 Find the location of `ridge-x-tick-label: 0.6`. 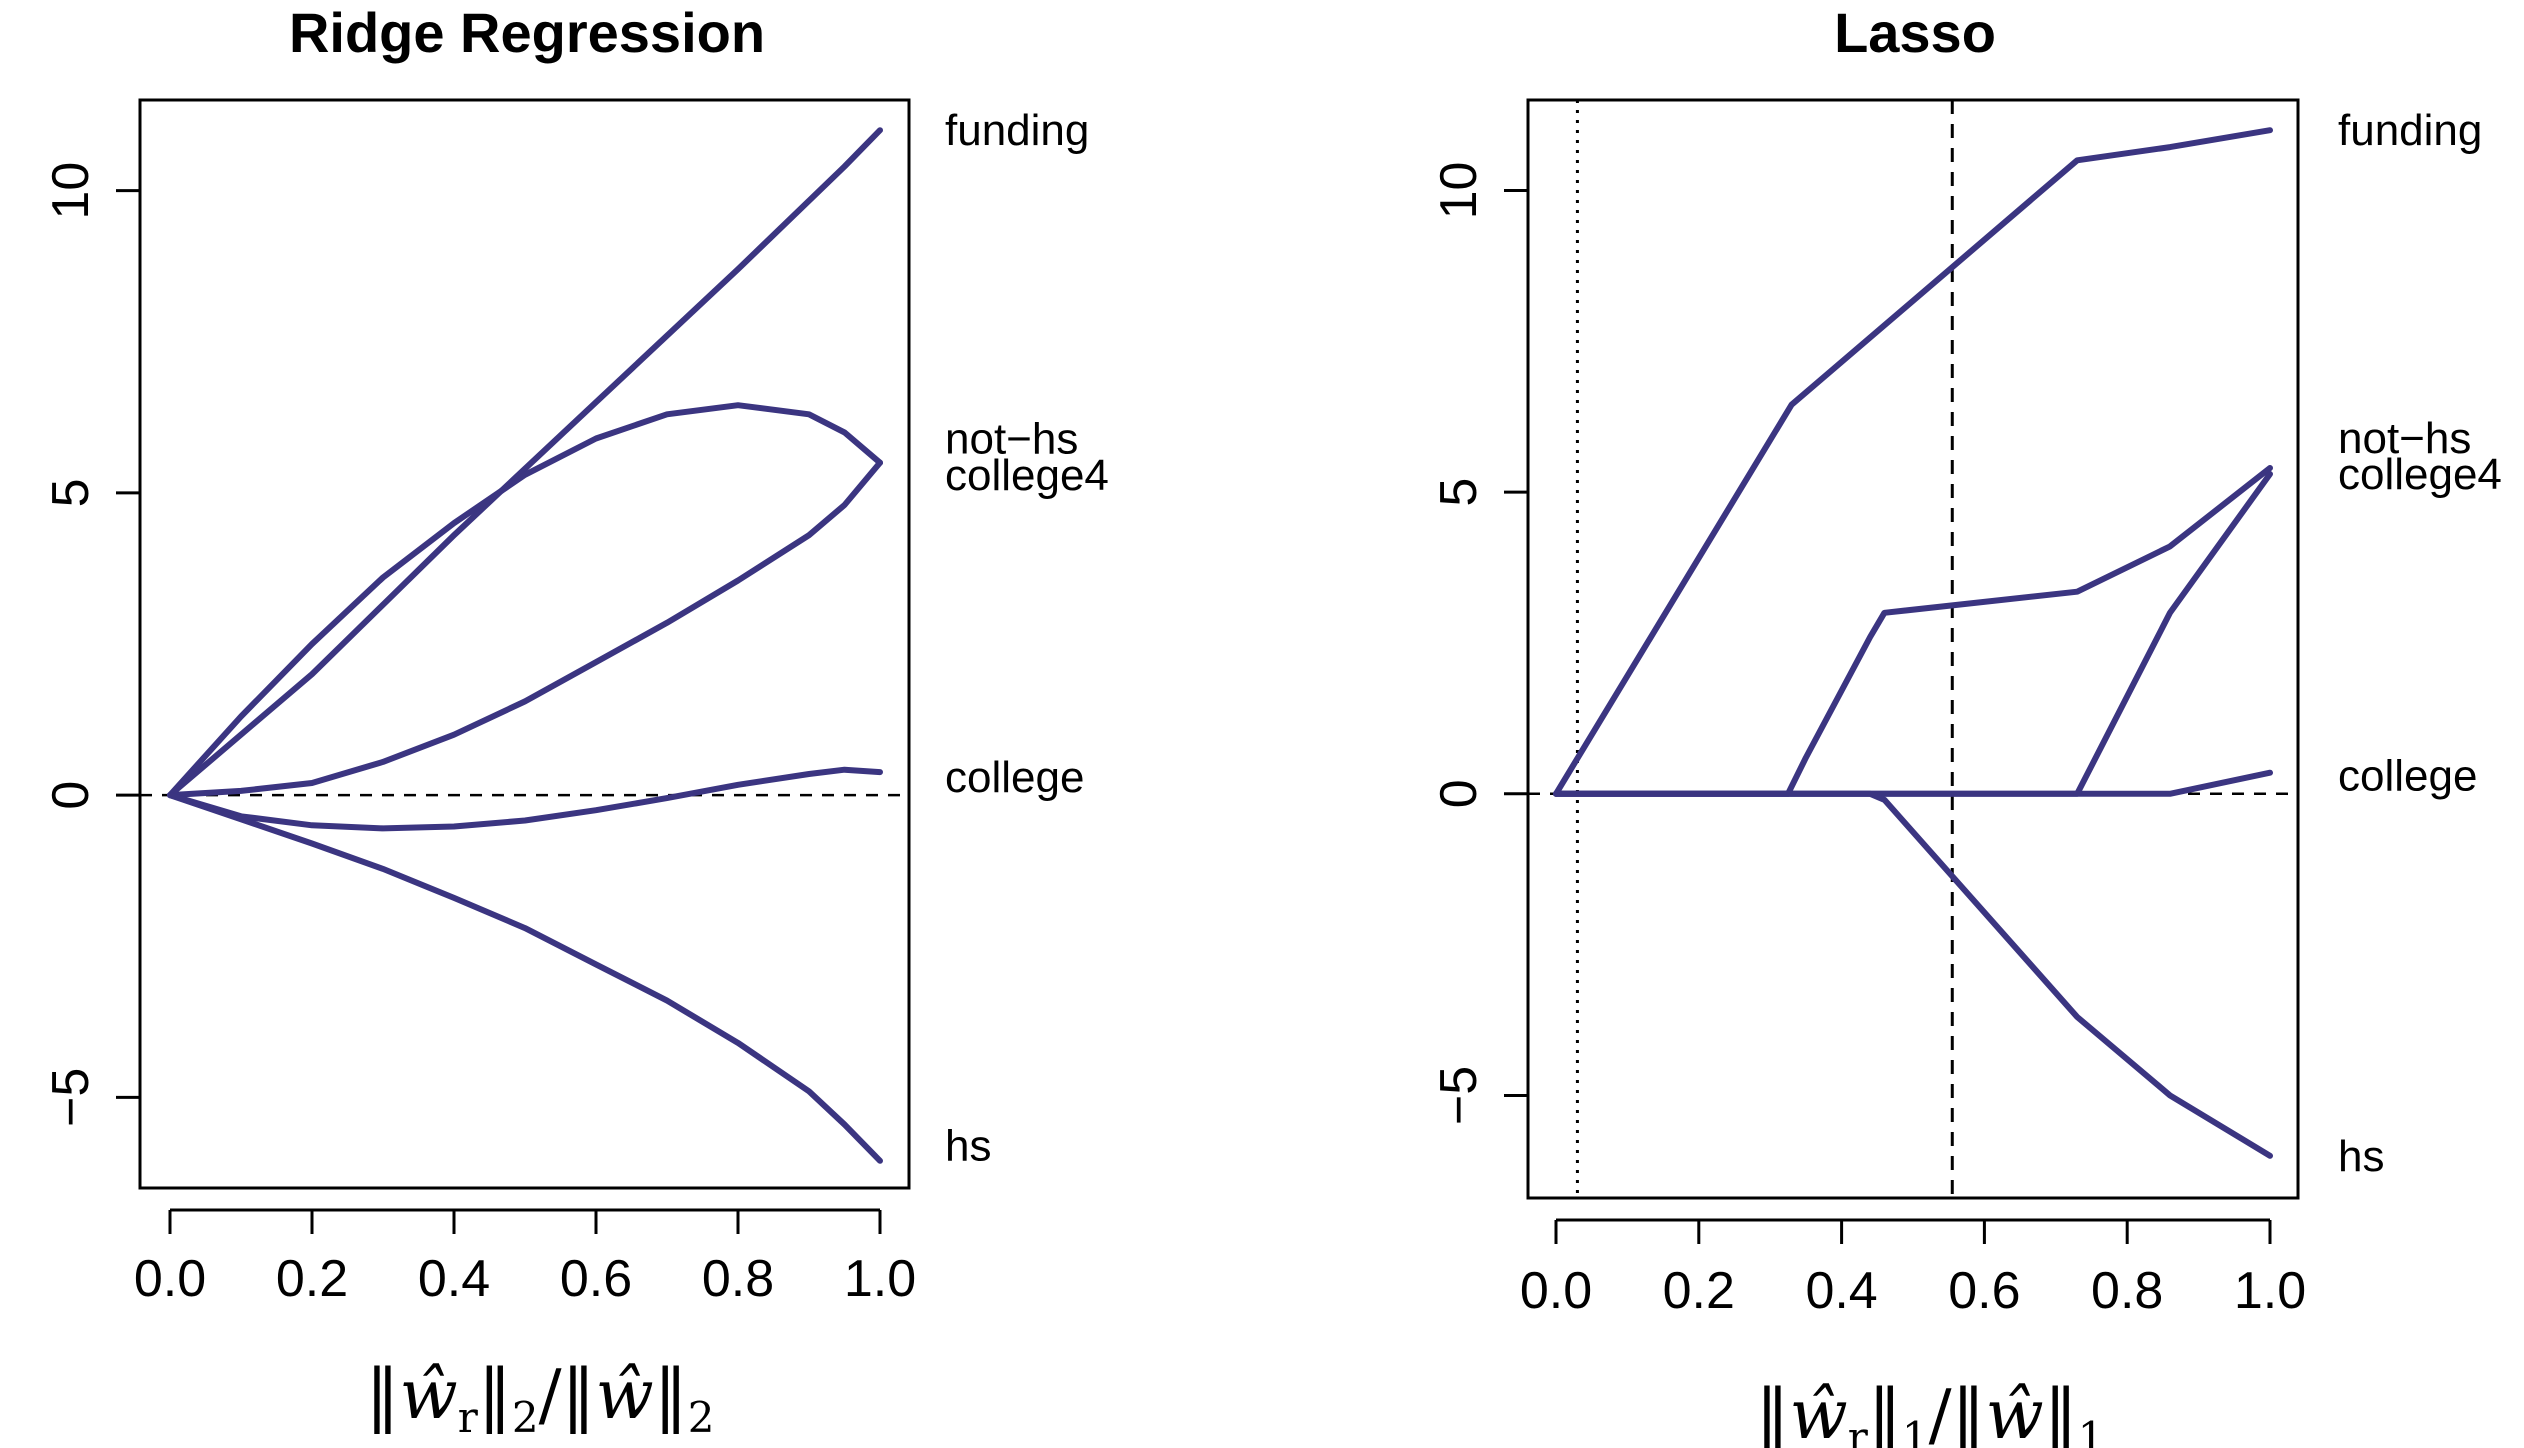

ridge-x-tick-label: 0.6 is located at coordinates (596, 1279).